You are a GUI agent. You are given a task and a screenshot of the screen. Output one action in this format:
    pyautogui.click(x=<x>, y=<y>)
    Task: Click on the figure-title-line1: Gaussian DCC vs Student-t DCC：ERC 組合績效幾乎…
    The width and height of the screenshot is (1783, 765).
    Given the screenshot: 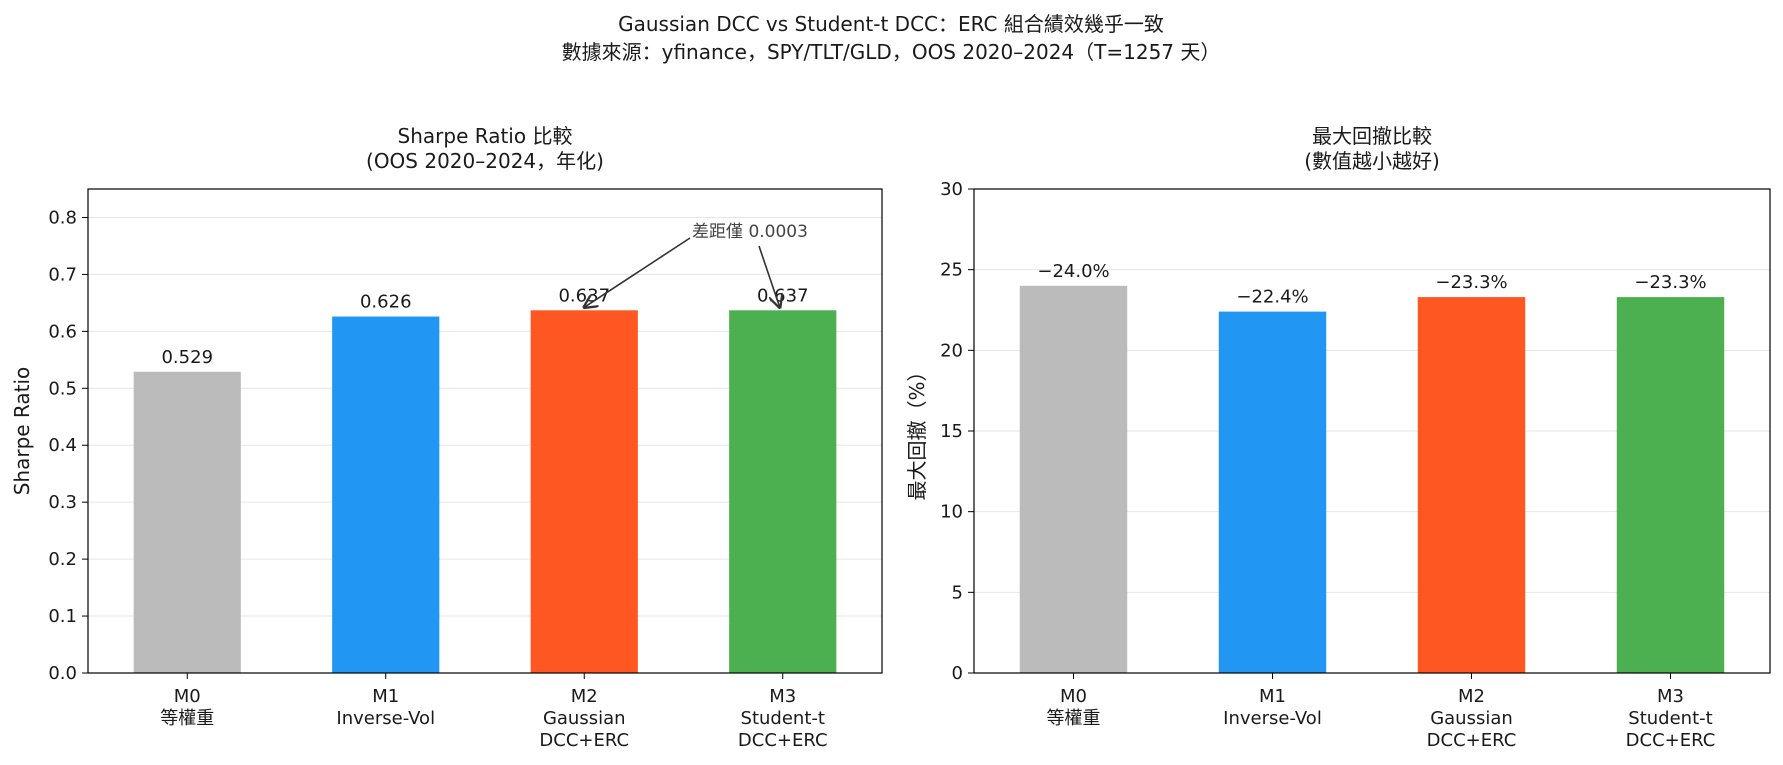 What is the action you would take?
    pyautogui.click(x=891, y=24)
    